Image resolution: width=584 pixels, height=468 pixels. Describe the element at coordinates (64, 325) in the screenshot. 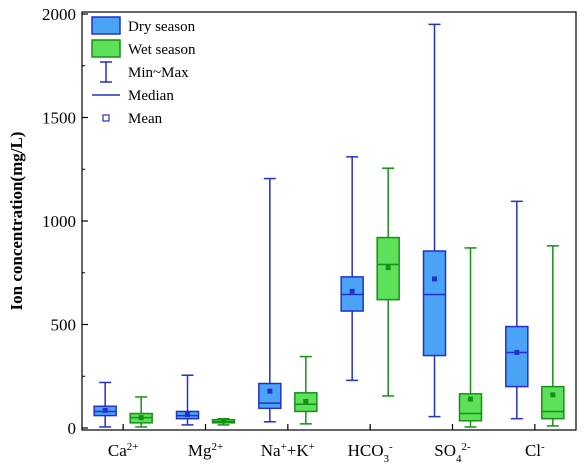

I see `y-tick-label: 500` at that location.